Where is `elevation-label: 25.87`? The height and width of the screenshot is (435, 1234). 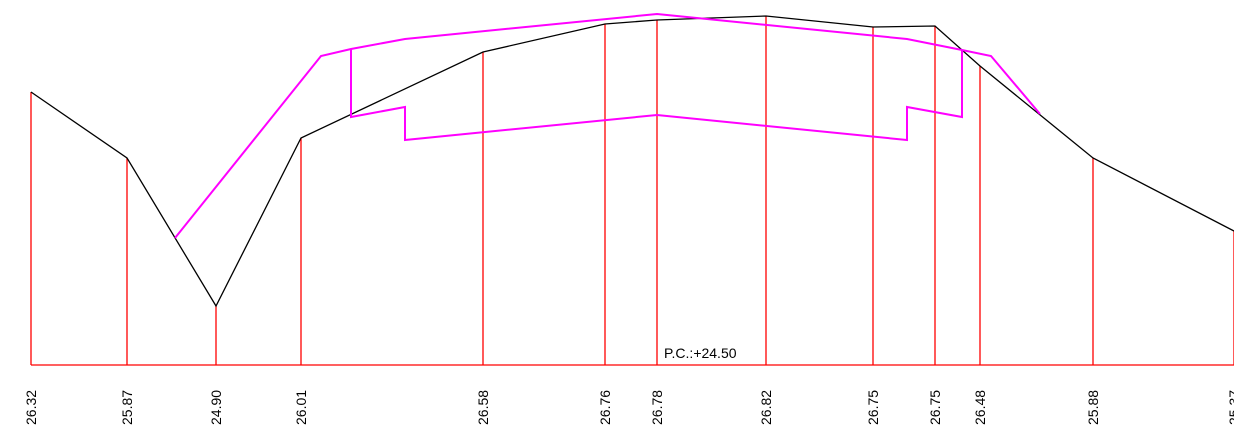
elevation-label: 25.87 is located at coordinates (127, 407).